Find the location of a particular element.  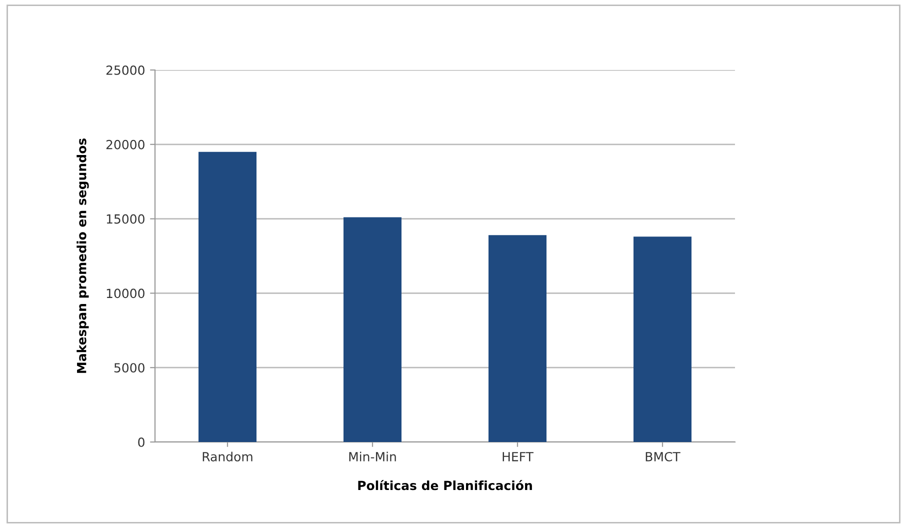

x-axis-title: Políticas de Planificación is located at coordinates (445, 485).